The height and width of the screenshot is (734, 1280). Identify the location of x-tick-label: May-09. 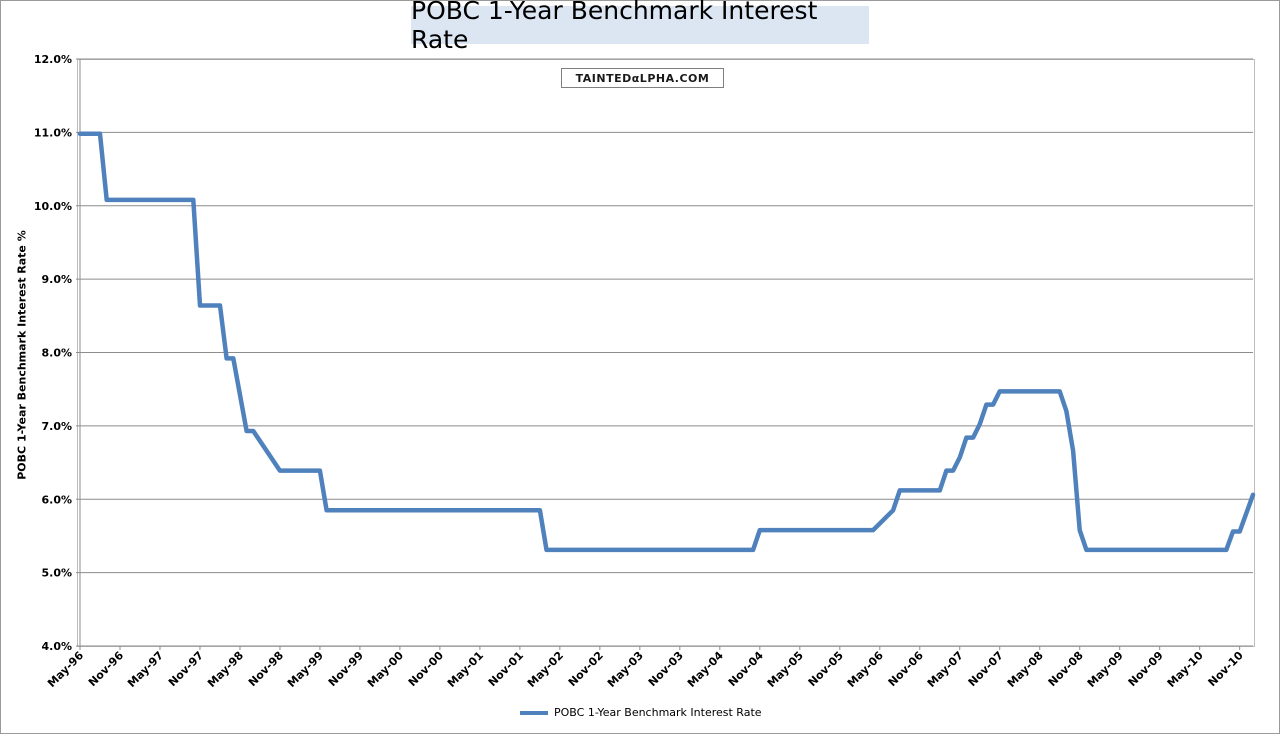
(1105, 669).